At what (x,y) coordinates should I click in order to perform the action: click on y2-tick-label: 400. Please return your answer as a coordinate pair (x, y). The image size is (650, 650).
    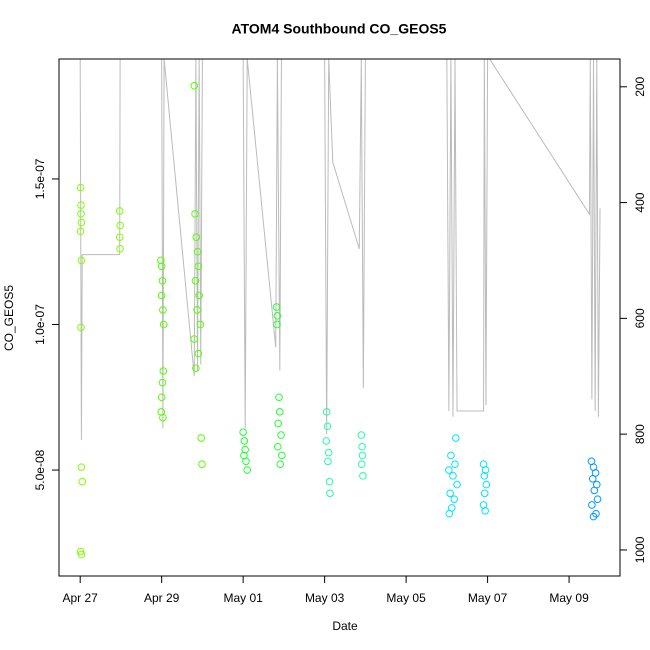
    Looking at the image, I should click on (640, 202).